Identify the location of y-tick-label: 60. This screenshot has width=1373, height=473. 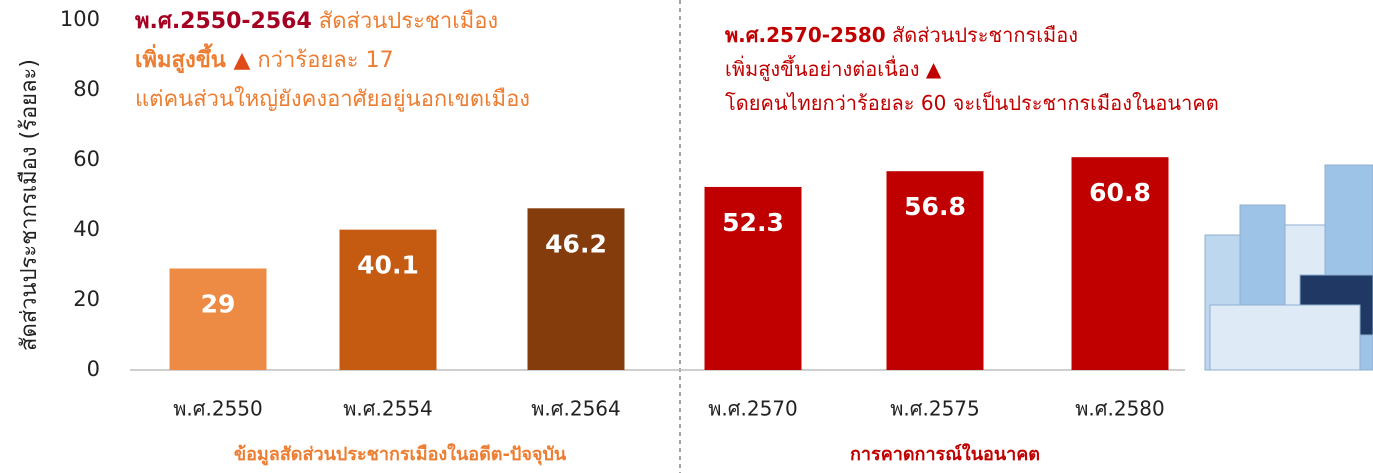
(86, 159).